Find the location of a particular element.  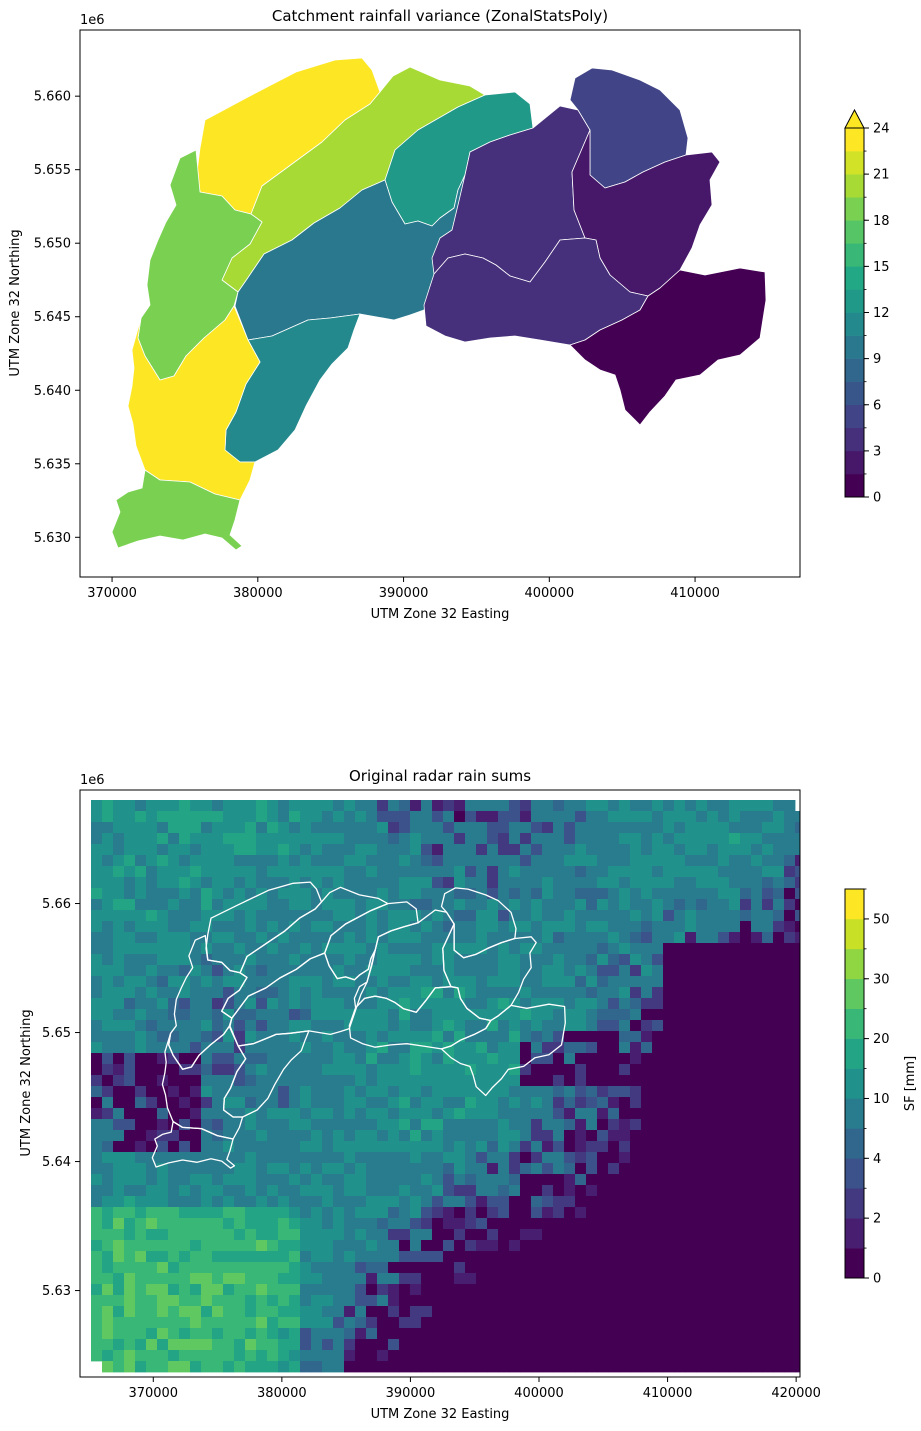

chart2-x-tick-label: 390000 is located at coordinates (411, 1393).